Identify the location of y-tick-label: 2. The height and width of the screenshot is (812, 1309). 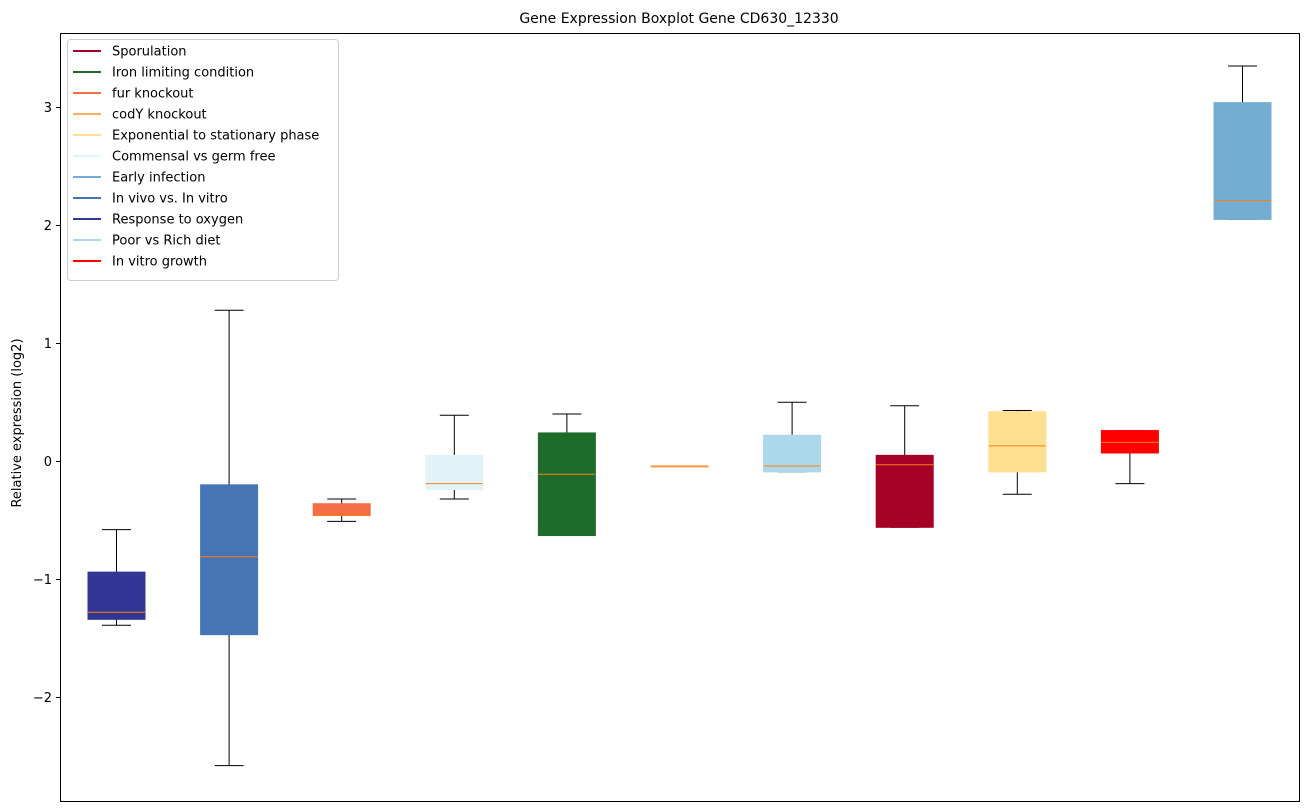
(48, 226).